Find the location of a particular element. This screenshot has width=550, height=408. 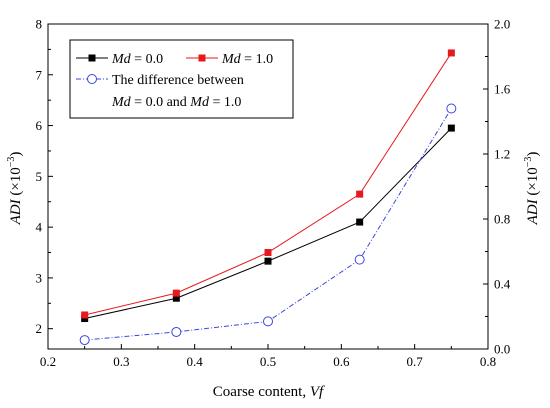

y-left-tick-label: 5 is located at coordinates (39, 176).